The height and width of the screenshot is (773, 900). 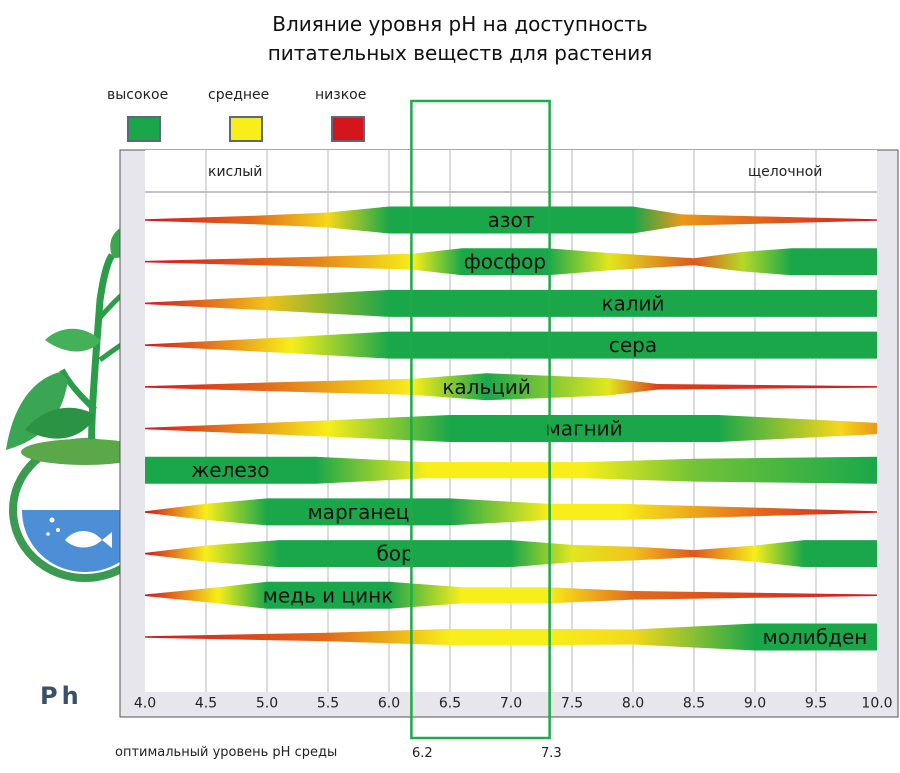 I want to click on x-tick-label: 8.0, so click(x=633, y=704).